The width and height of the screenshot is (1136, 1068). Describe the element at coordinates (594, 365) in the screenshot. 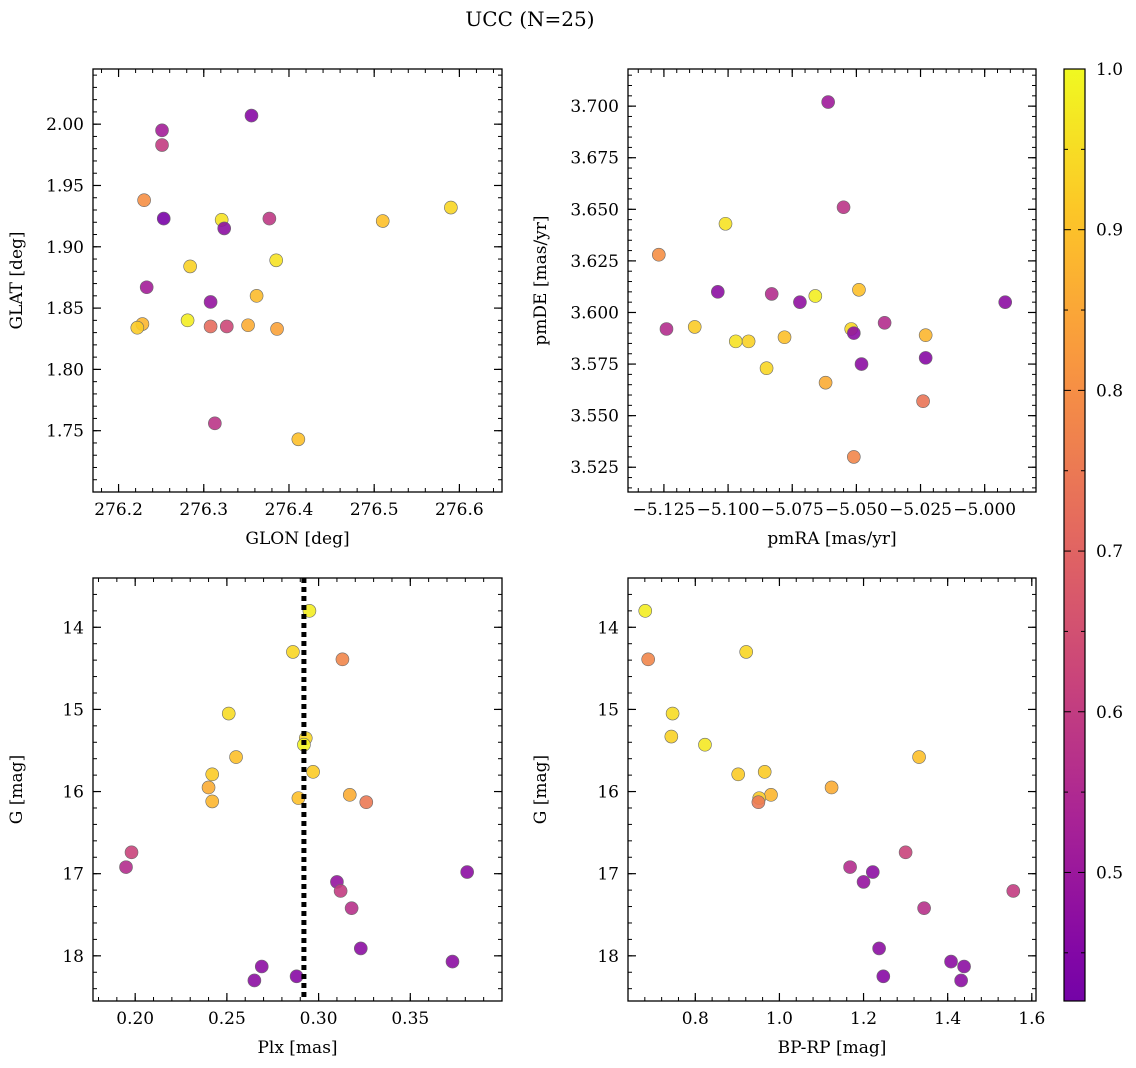

I see `y-tick-label: 3.575` at that location.